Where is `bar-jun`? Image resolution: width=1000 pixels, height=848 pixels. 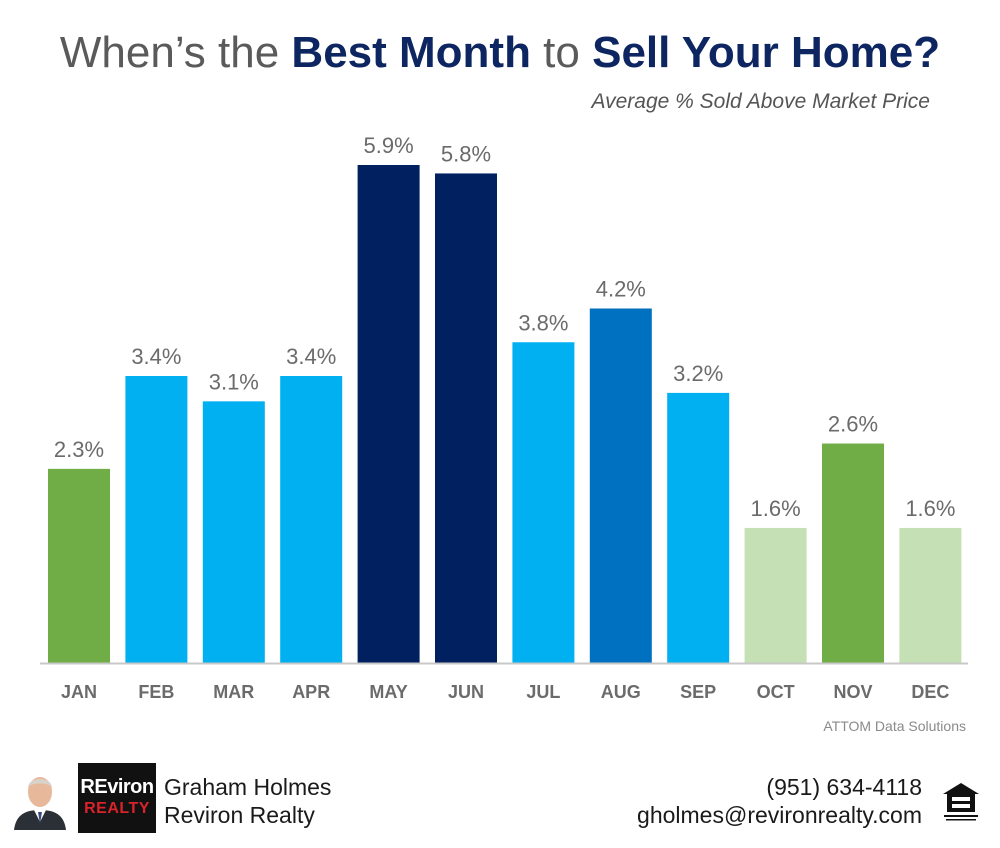
bar-jun is located at coordinates (466, 418).